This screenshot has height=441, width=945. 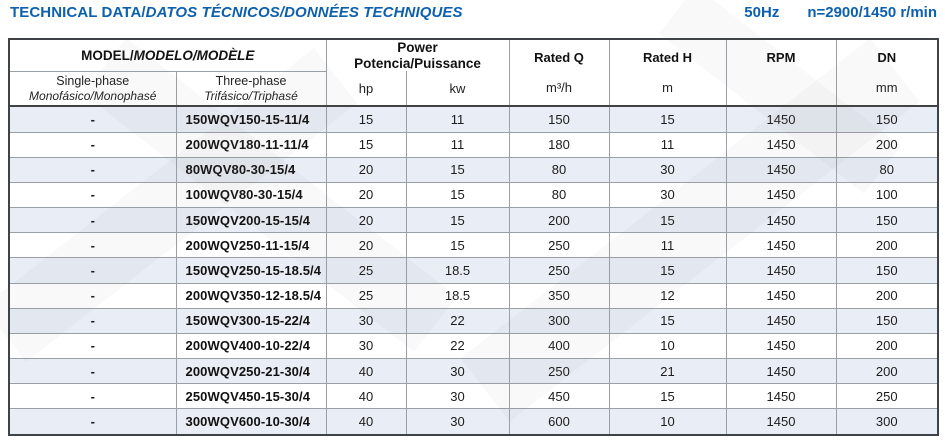 I want to click on cell-model: 80WQV80-30-15/4, so click(x=251, y=169).